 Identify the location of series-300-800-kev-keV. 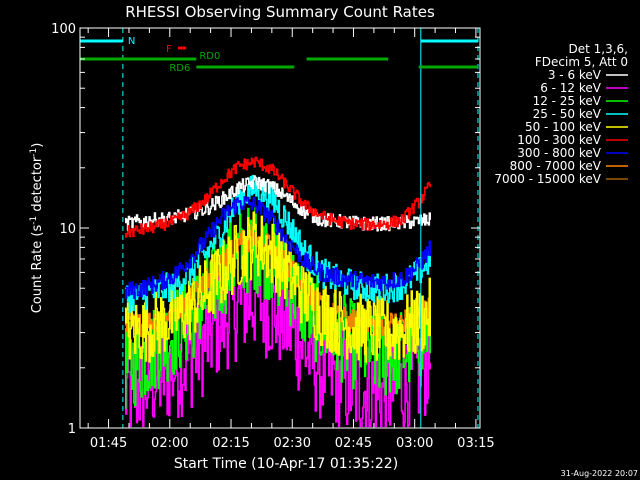
(277, 247).